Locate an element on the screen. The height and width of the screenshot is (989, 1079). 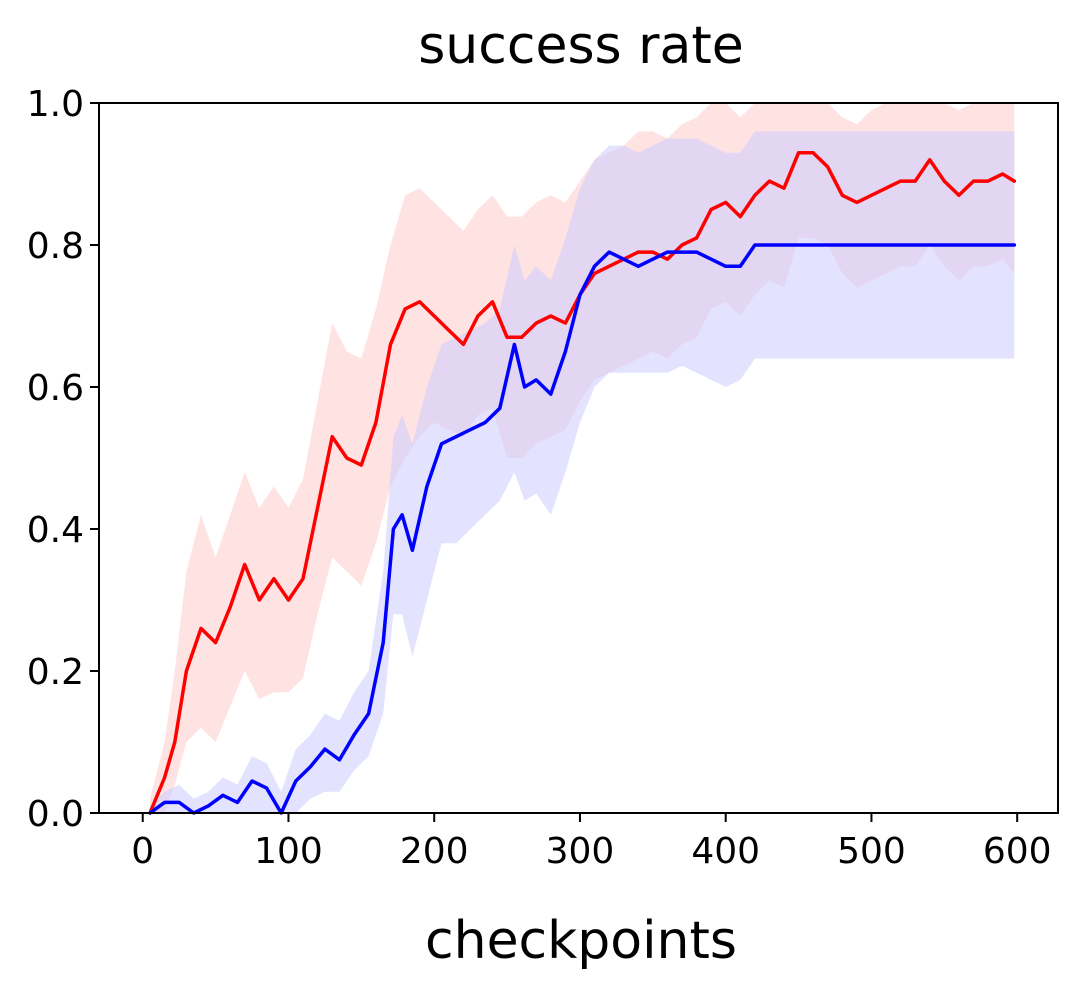
x-tick-label: 300 is located at coordinates (580, 851).